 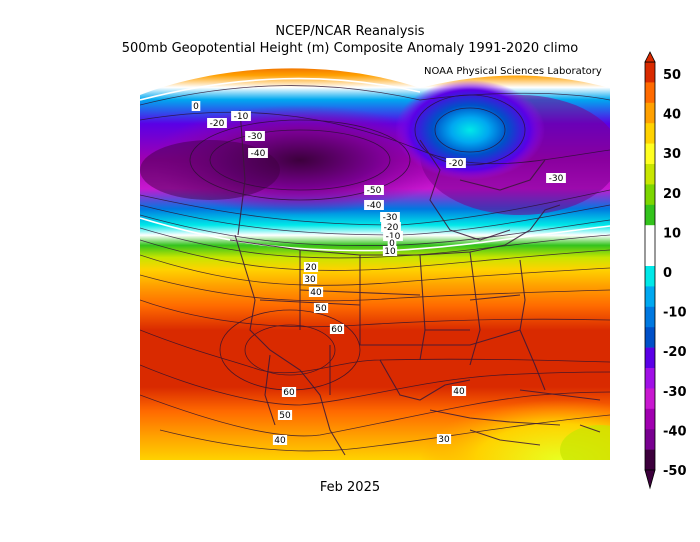 What do you see at coordinates (675, 392) in the screenshot?
I see `colorbar-tick-label: -30` at bounding box center [675, 392].